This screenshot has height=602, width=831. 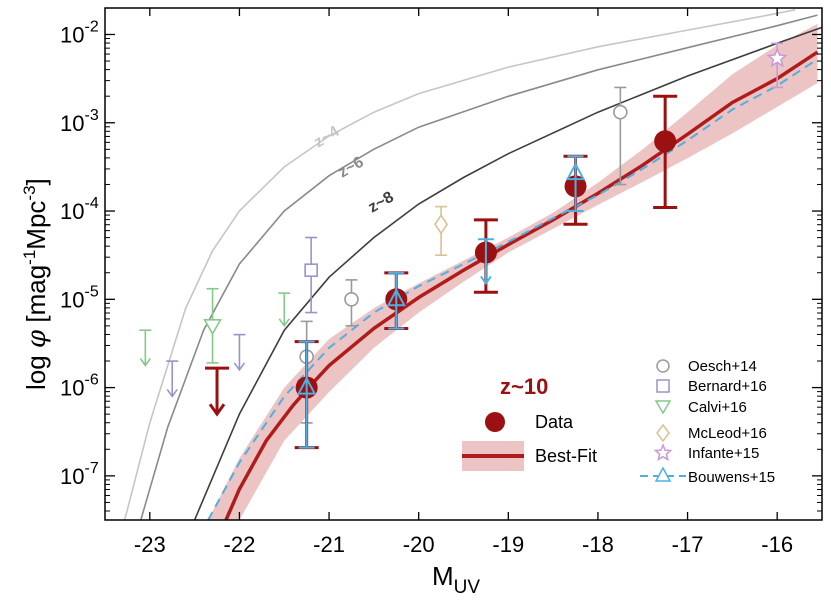 I want to click on y-axis-title: log φ [mag-1Mpc-3], so click(x=36, y=284).